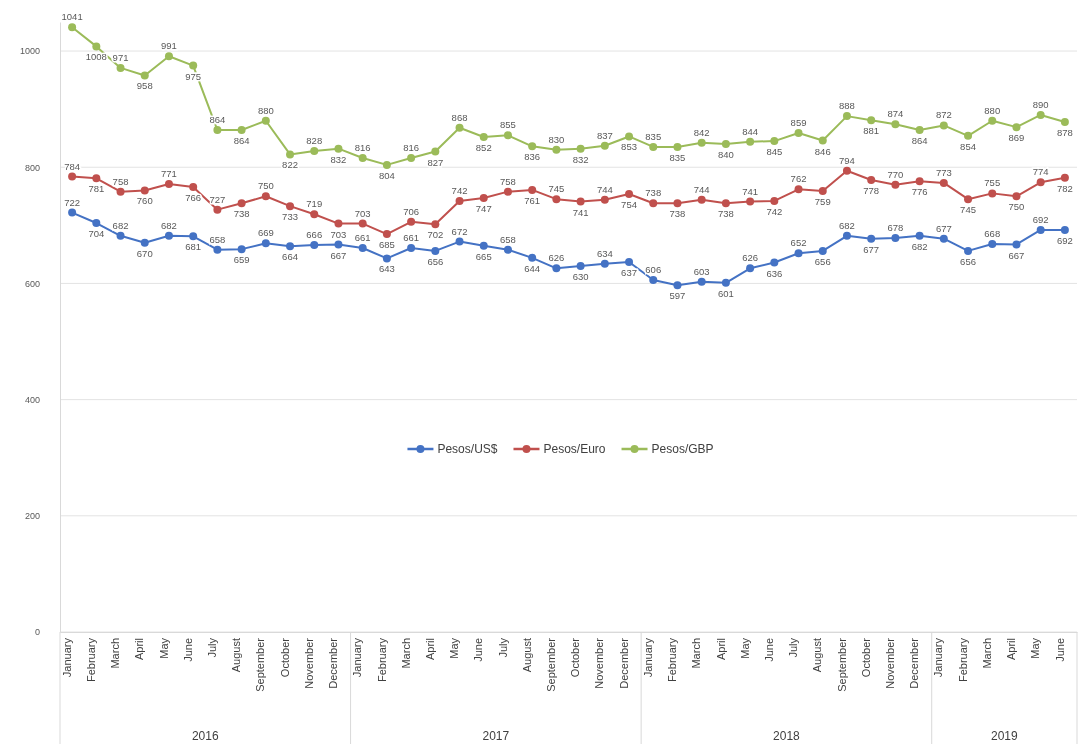  Describe the element at coordinates (96, 234) in the screenshot. I see `data-label: 704` at that location.